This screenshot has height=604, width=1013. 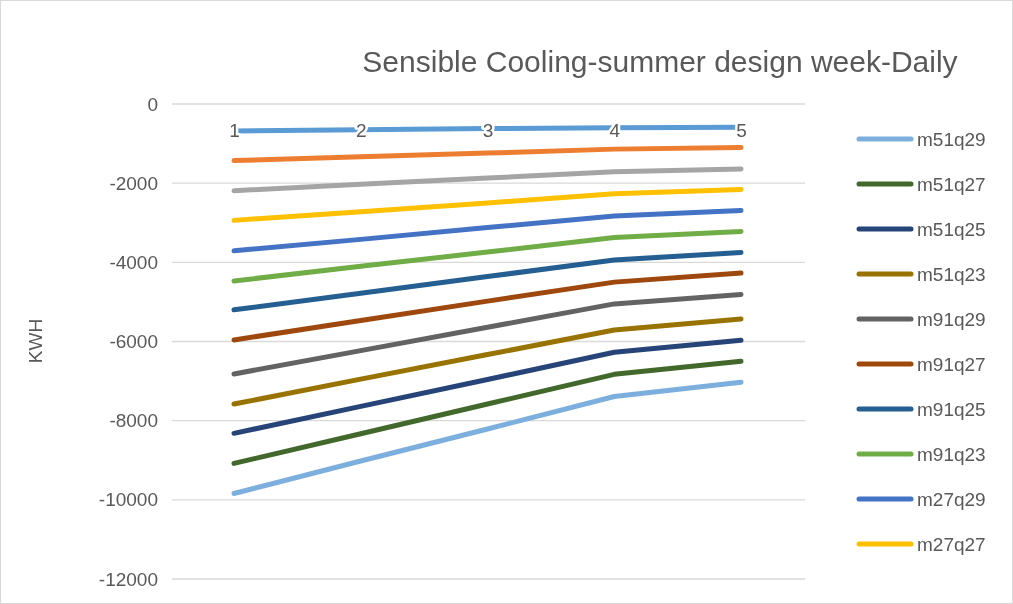 I want to click on legend-label: m51q25, so click(x=951, y=229).